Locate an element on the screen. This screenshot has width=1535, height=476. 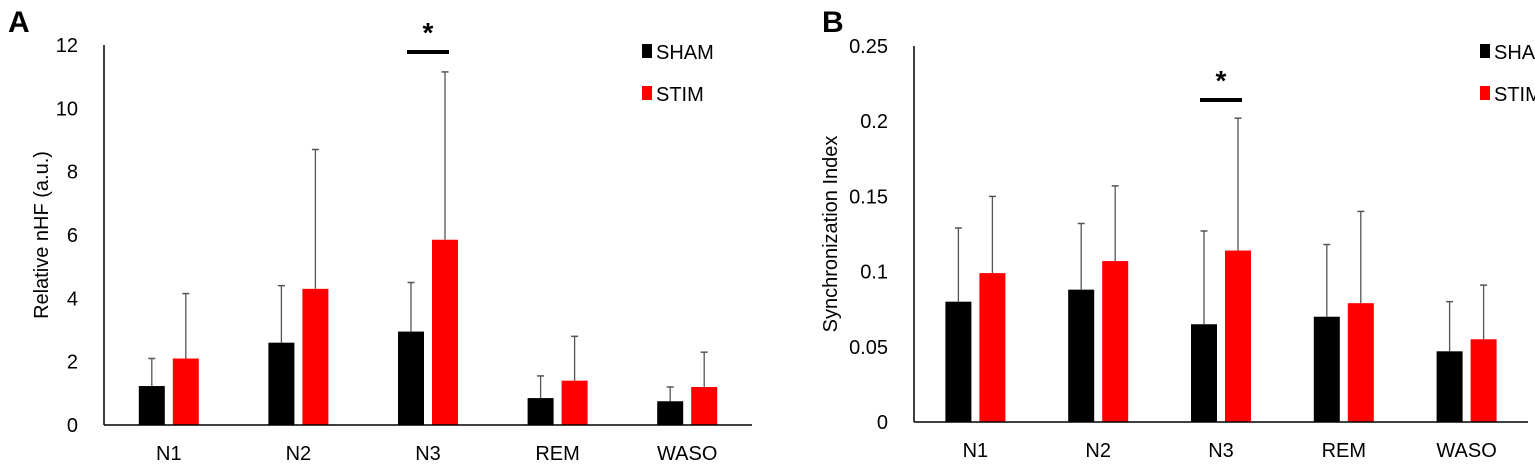
y-tick-label: 6 is located at coordinates (72, 236).